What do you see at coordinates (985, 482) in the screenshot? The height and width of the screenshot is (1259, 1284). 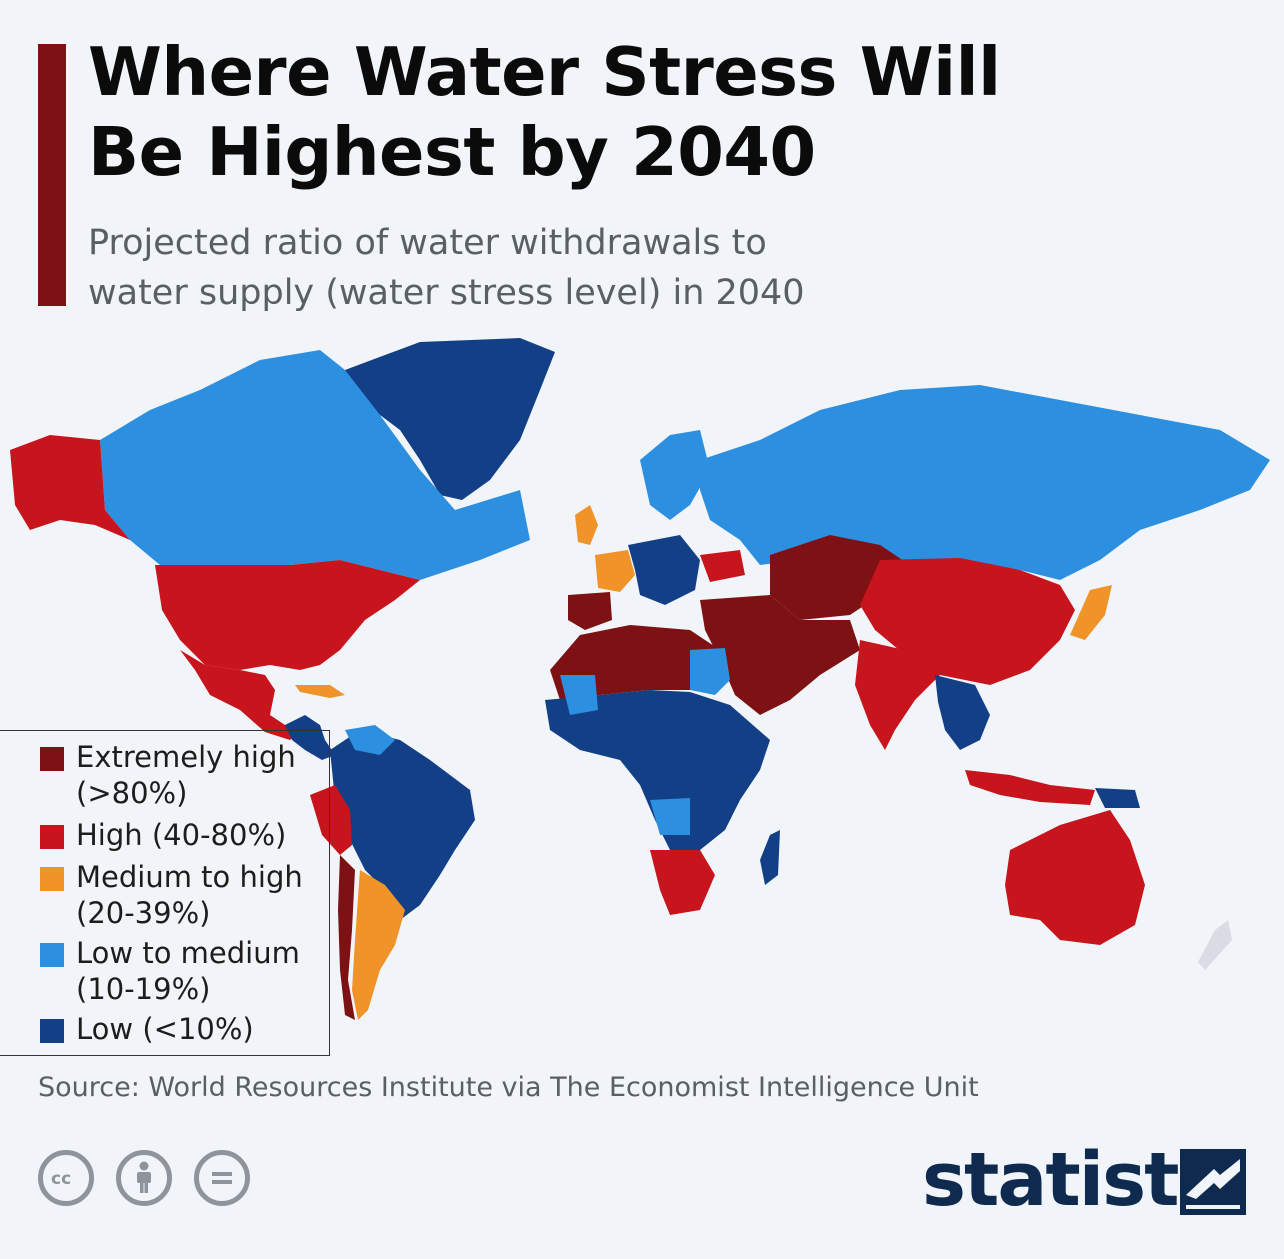 I see `region-russia` at bounding box center [985, 482].